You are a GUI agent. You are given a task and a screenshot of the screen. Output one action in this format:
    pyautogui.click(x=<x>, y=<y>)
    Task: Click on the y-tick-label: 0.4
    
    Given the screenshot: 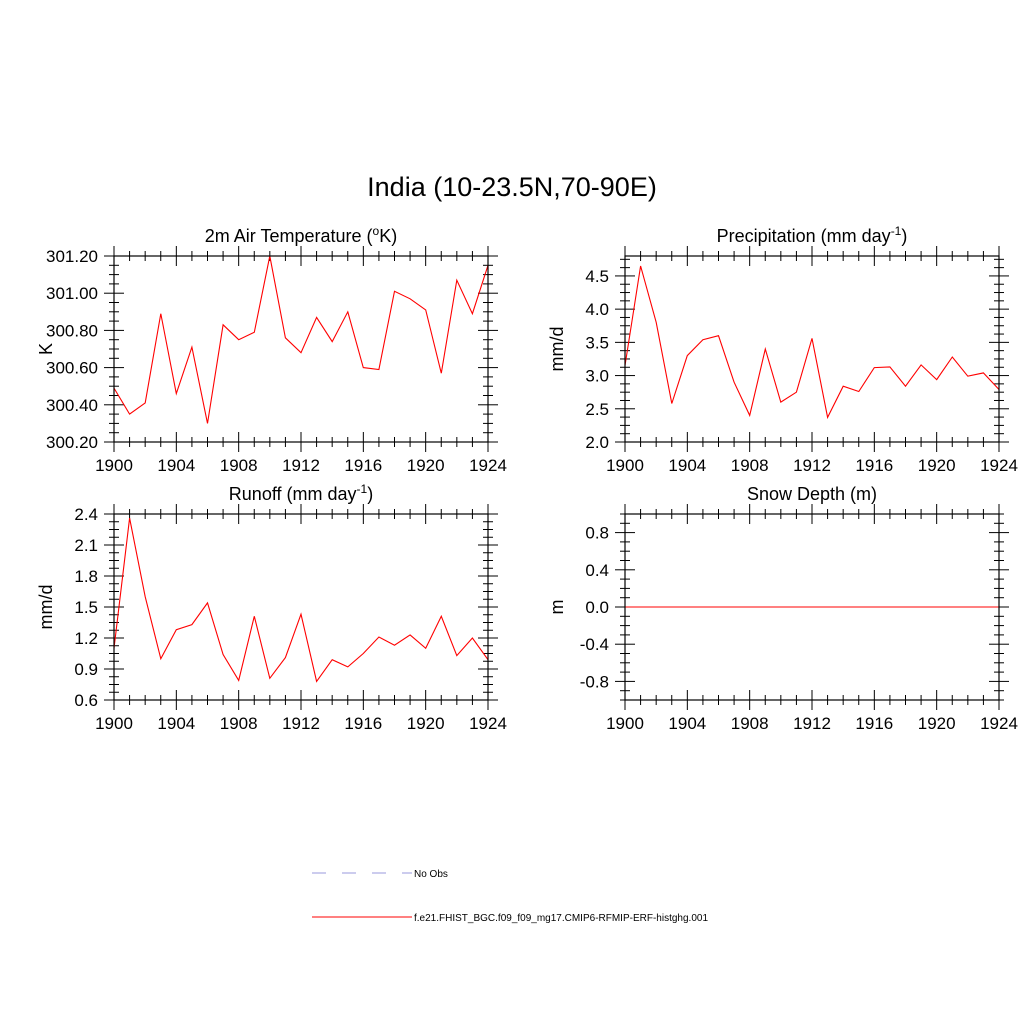 What is the action you would take?
    pyautogui.click(x=597, y=570)
    